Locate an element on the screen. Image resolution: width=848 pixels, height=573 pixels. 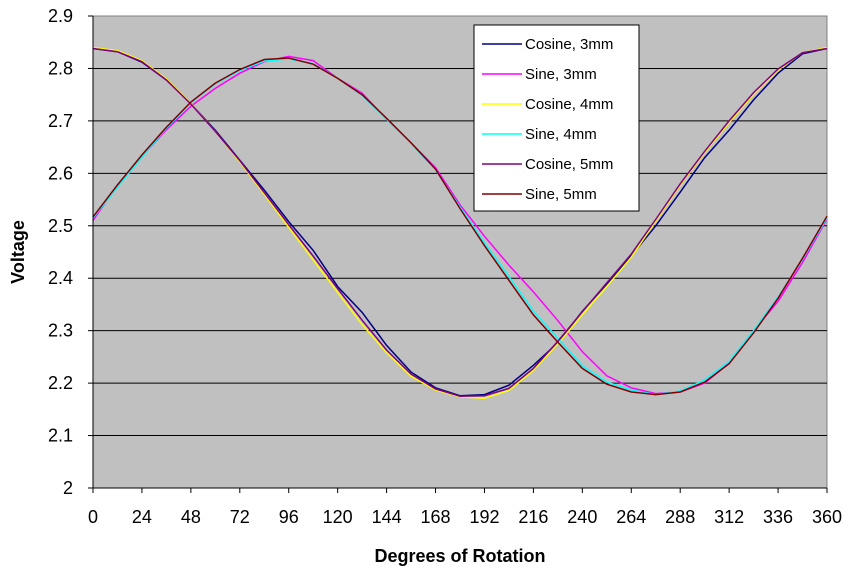
y-tick-label: 2.2 is located at coordinates (60, 383).